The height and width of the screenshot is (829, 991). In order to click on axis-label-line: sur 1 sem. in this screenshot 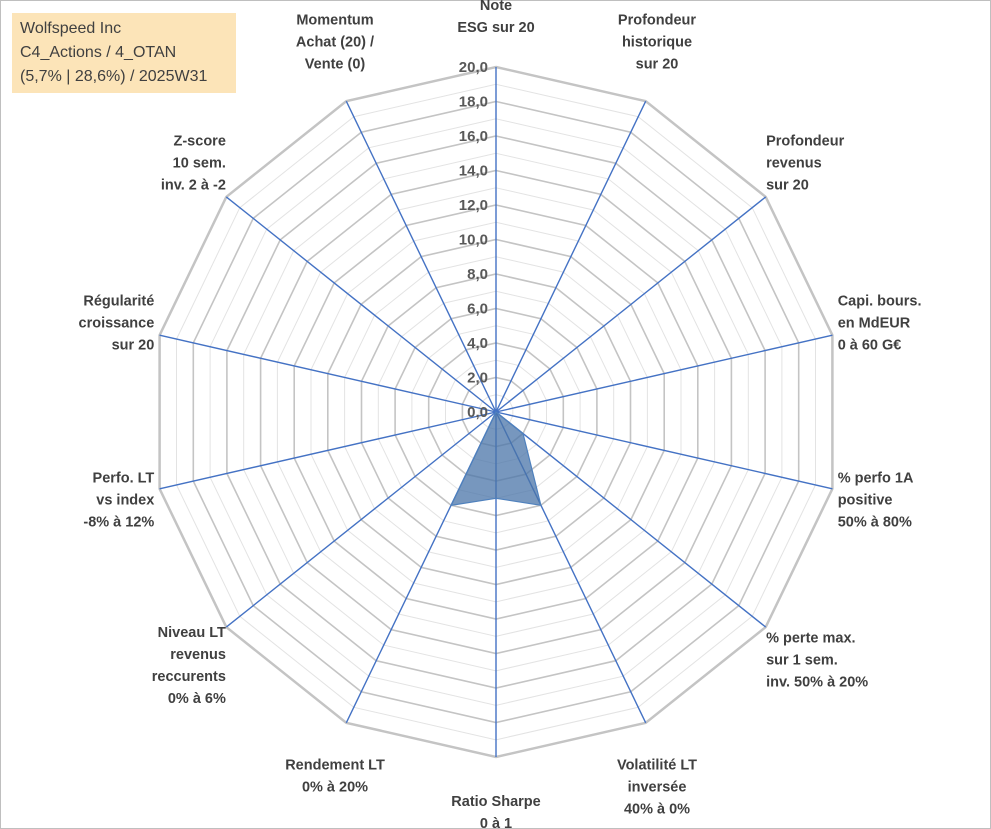, I will do `click(802, 661)`.